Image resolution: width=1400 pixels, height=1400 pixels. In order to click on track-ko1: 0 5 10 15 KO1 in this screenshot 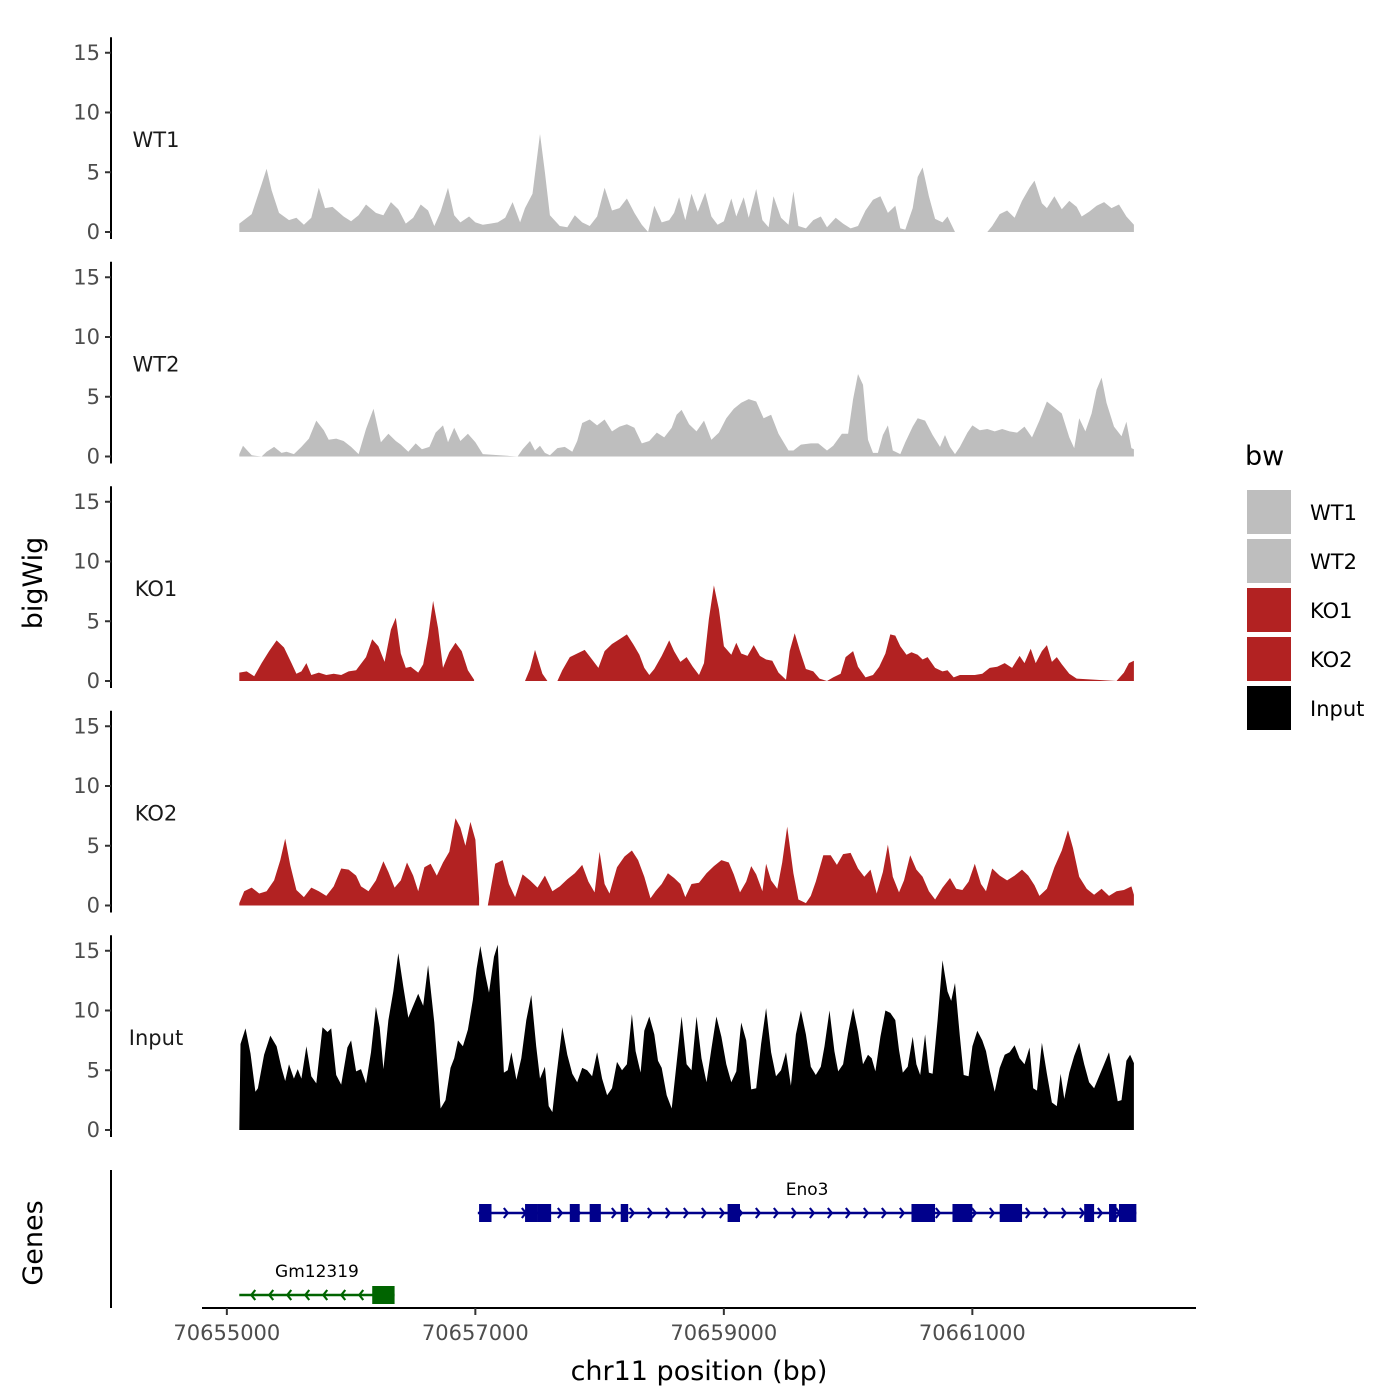, I will do `click(603, 589)`.